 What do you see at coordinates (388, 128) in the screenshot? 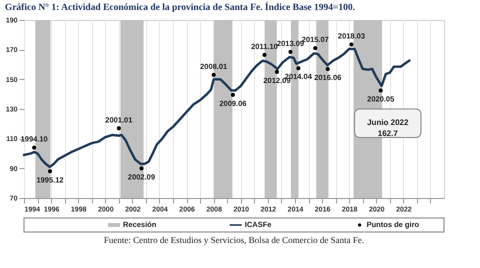
I see `annotation: Junio 2022 162.7` at bounding box center [388, 128].